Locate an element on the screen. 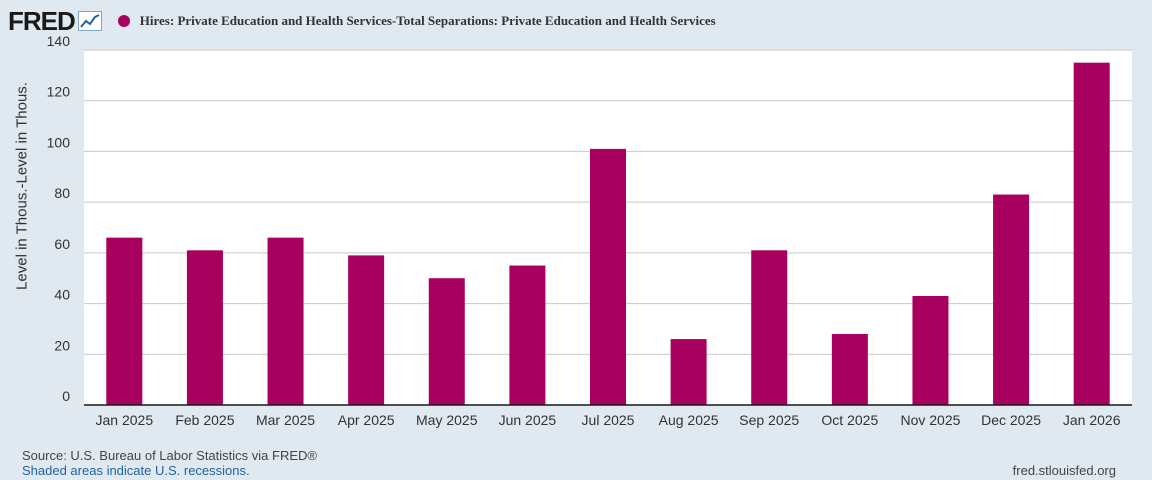 The width and height of the screenshot is (1152, 480). site-link: fred.stlouisfed.org is located at coordinates (1064, 470).